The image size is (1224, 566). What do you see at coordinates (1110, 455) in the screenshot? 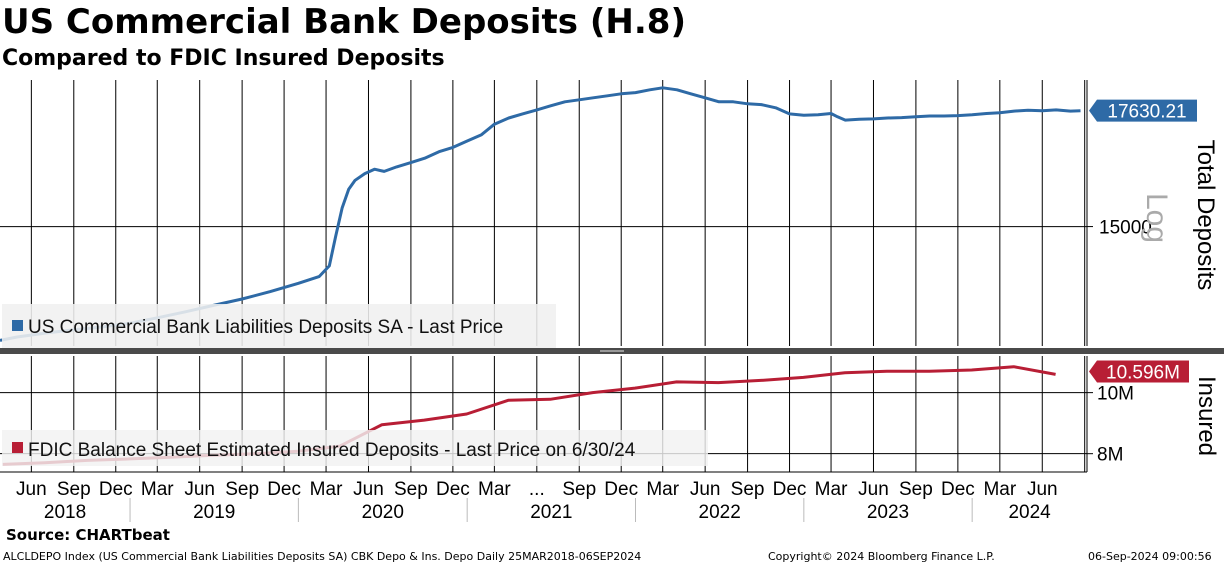
I see `y-tick-label: 8M` at bounding box center [1110, 455].